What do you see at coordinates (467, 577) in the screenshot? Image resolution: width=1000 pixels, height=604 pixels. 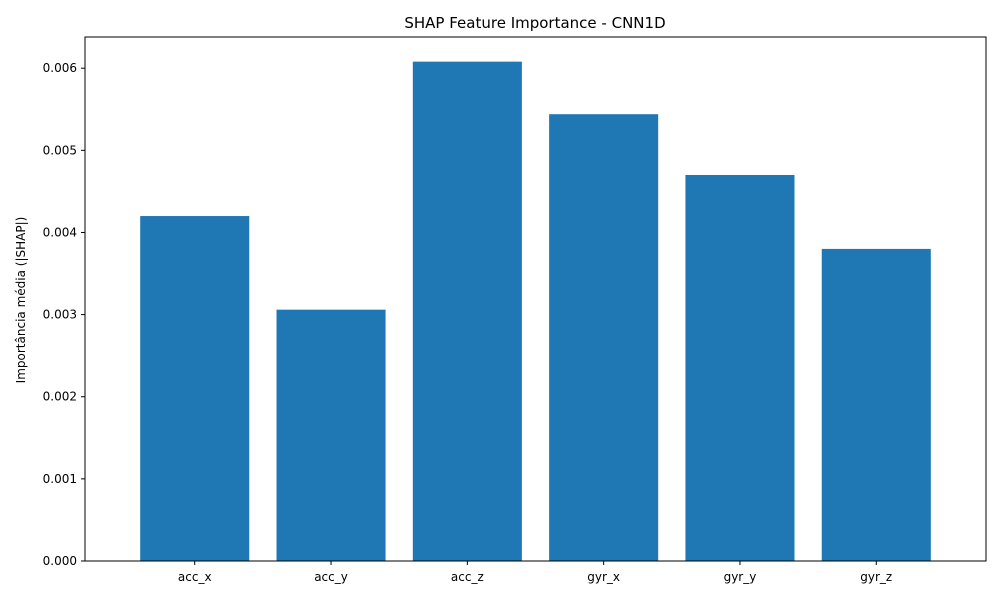 I see `x-tick-label: acc_z` at bounding box center [467, 577].